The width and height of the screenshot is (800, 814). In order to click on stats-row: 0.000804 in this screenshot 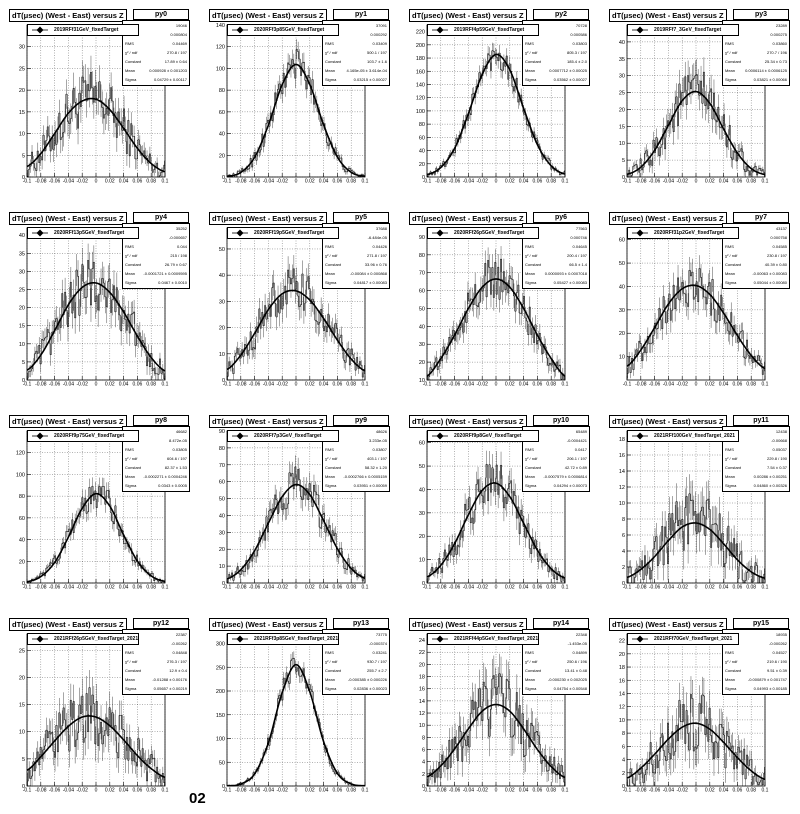, I will do `click(156, 35)`.